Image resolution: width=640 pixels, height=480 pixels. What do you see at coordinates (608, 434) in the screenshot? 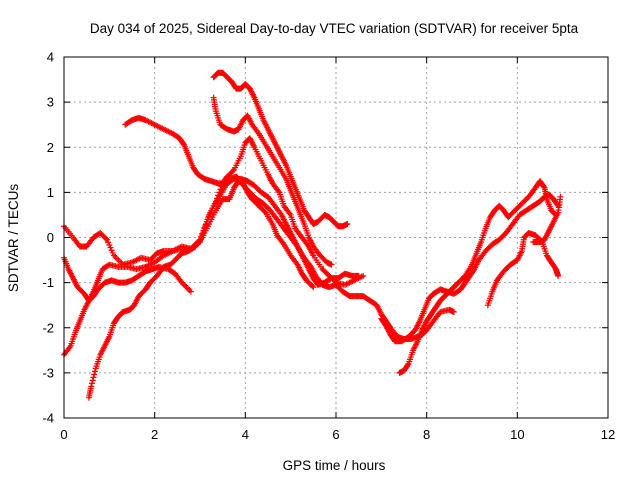
I see `x-tick-label: 12` at bounding box center [608, 434].